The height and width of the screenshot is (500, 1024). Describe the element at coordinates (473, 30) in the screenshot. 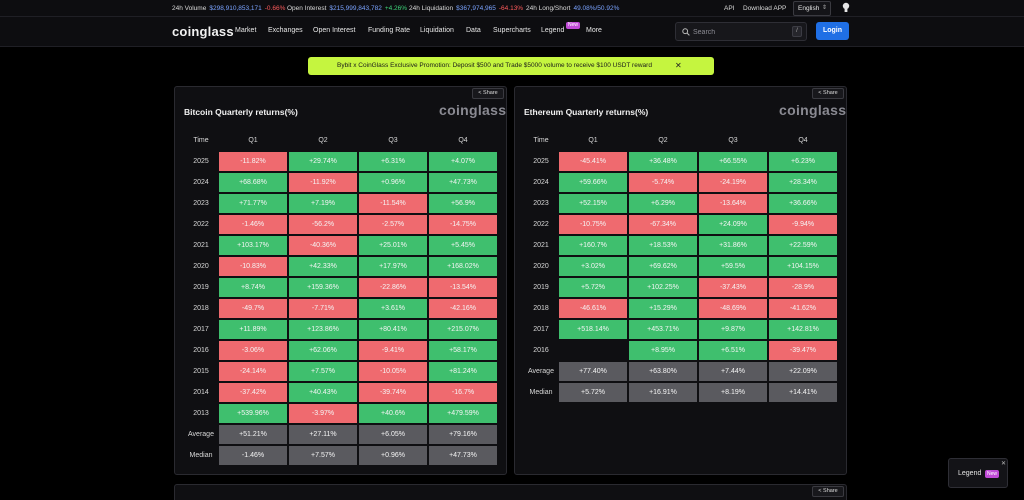

I see `nav-item-data: Data` at that location.